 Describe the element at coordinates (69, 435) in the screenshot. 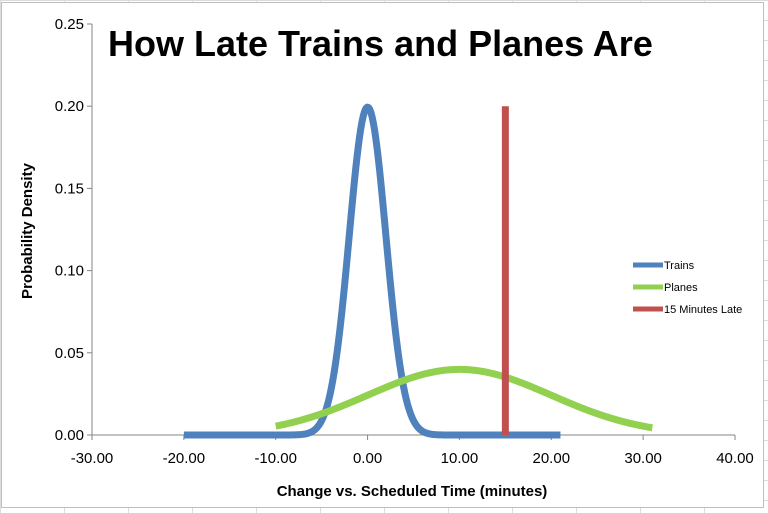

I see `y-tick-label: 0.00` at that location.